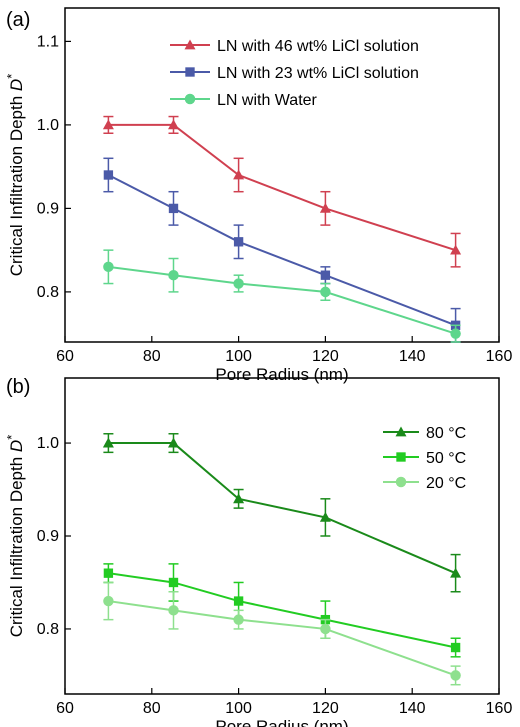 The width and height of the screenshot is (520, 727). What do you see at coordinates (446, 483) in the screenshot?
I see `legend-label: 20 °C` at bounding box center [446, 483].